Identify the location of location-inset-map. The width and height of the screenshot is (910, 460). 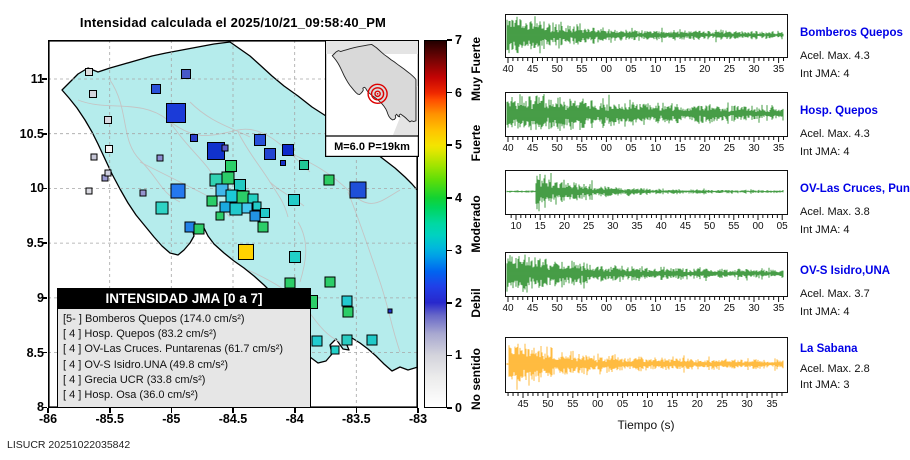
(372, 98).